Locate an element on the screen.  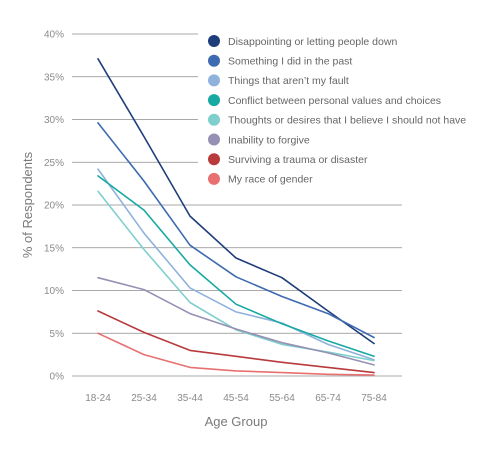
x-tick-label: 45-54 is located at coordinates (236, 398).